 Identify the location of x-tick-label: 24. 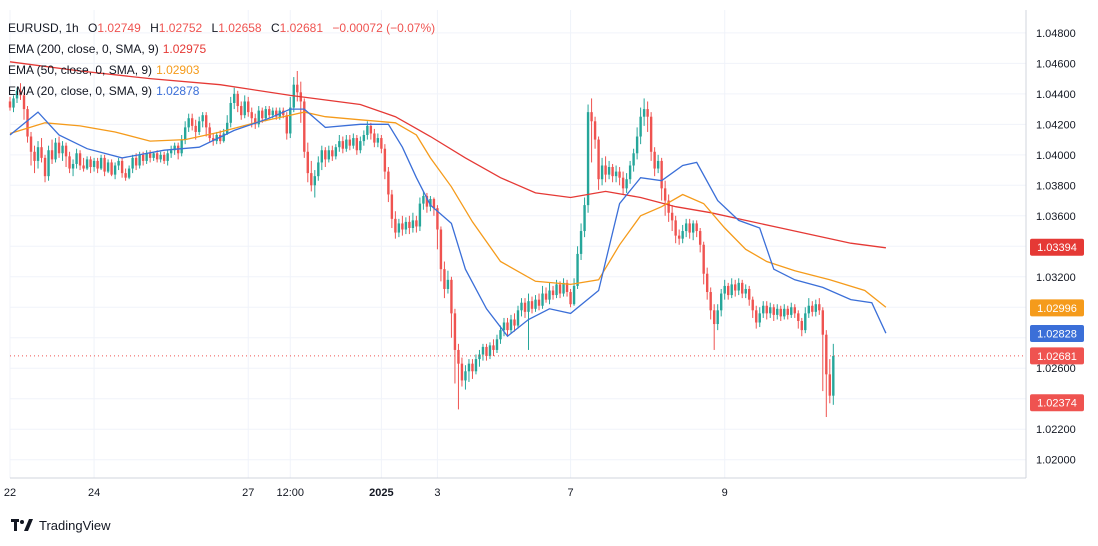
(94, 493).